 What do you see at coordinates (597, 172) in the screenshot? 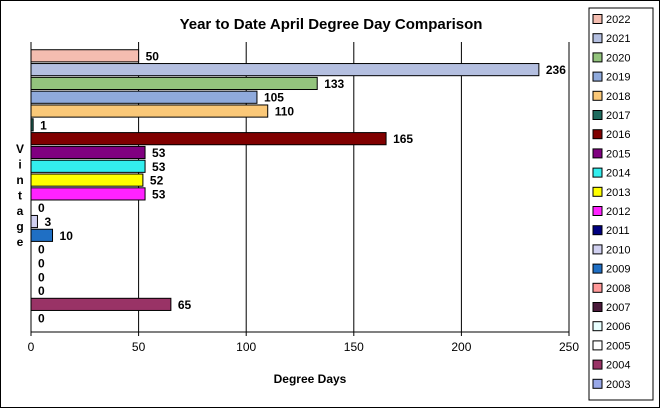
I see `legend-swatch-2014` at bounding box center [597, 172].